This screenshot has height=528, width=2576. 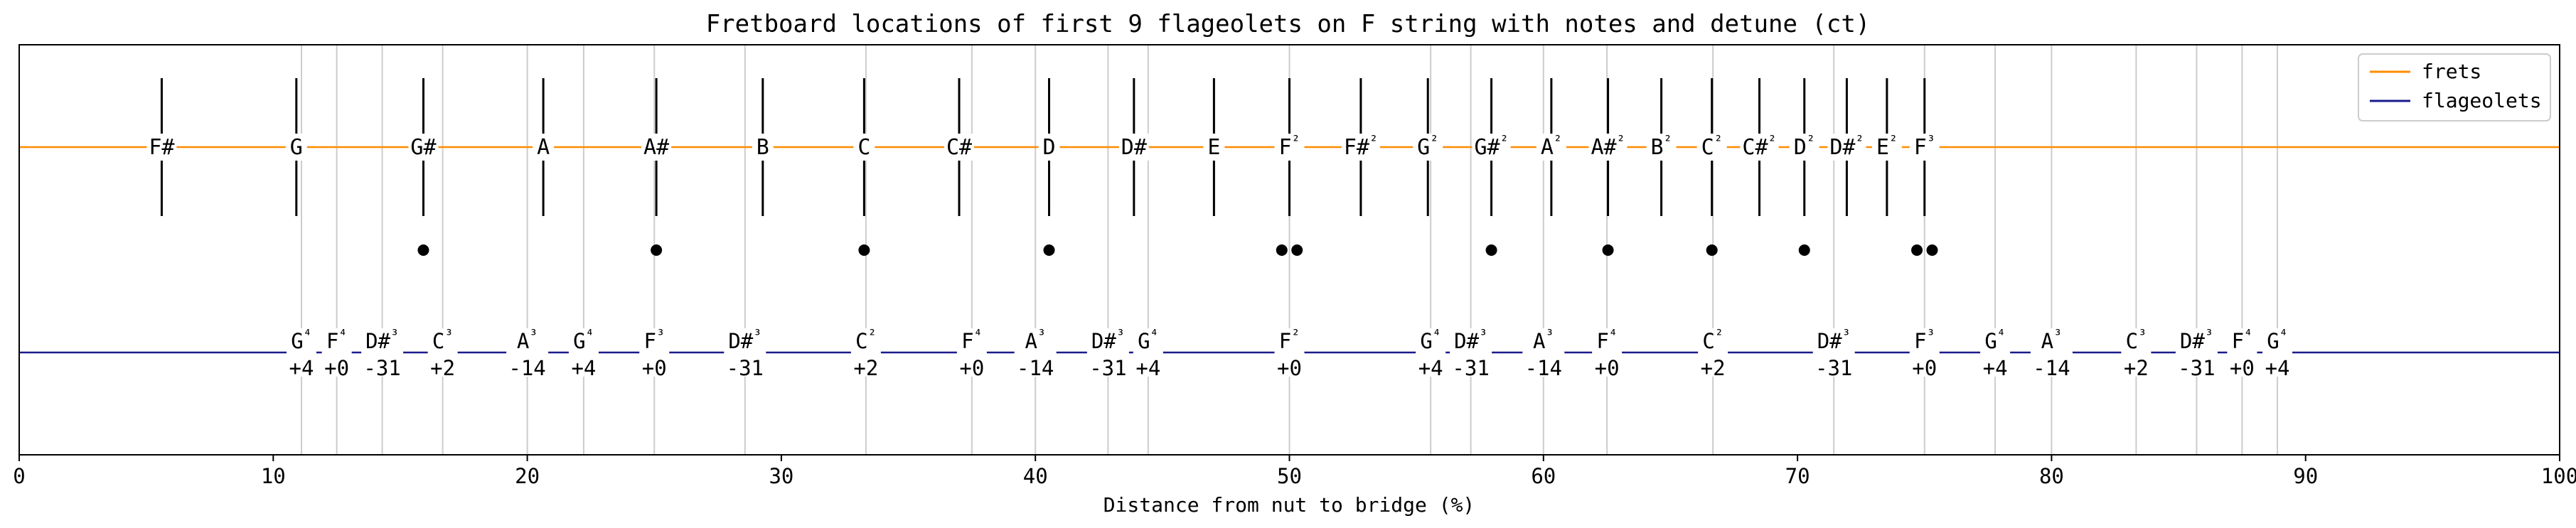 I want to click on flageolet-note-label: A³, so click(x=1543, y=340).